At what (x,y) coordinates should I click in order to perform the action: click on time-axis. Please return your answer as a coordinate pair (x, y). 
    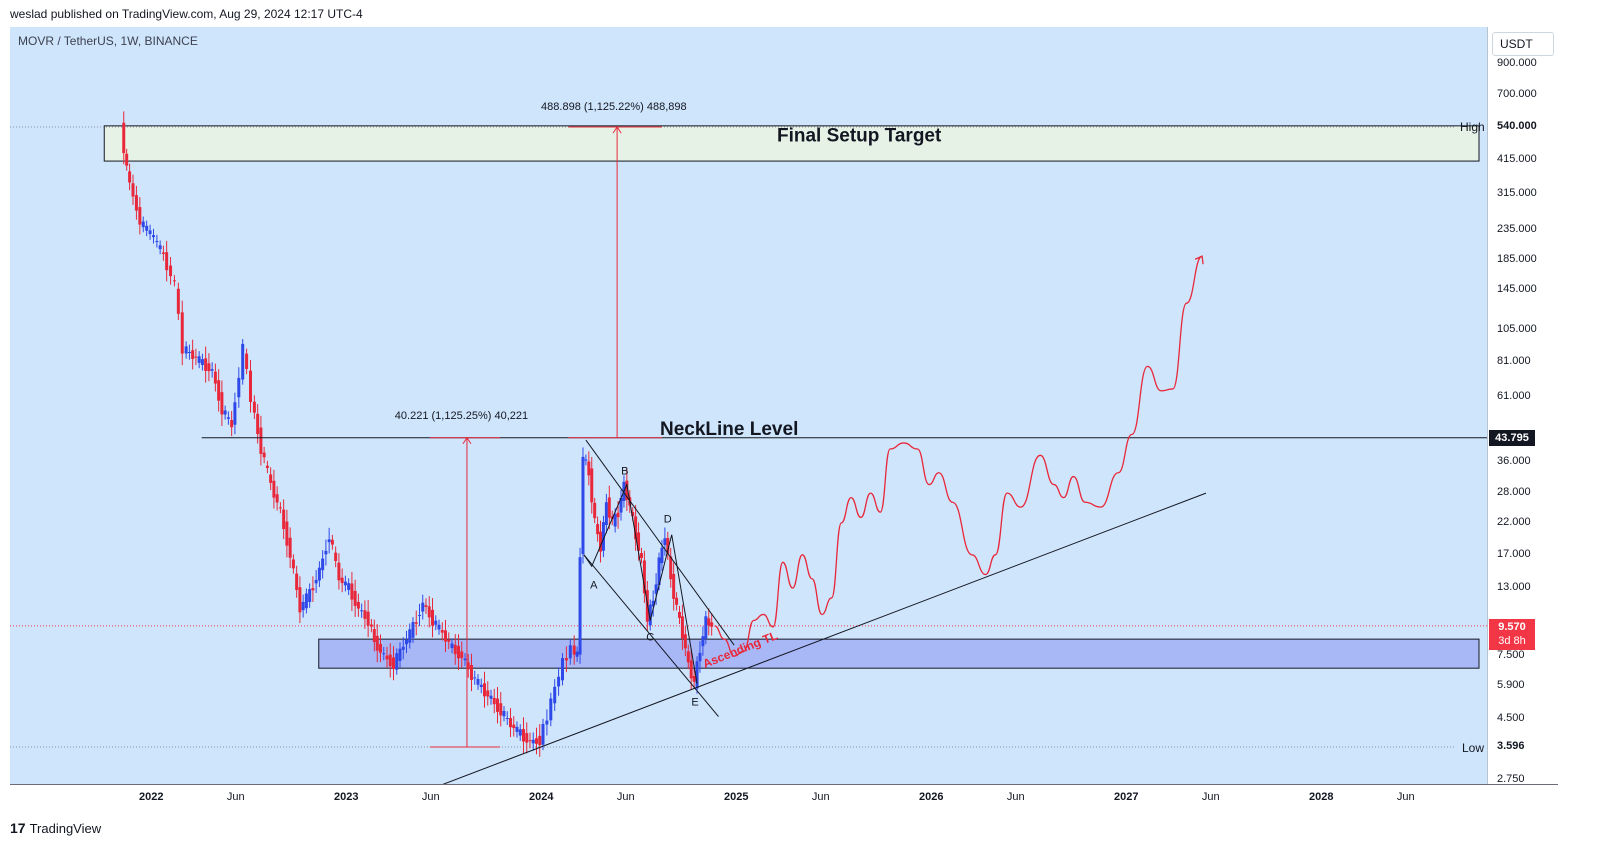
    Looking at the image, I should click on (784, 798).